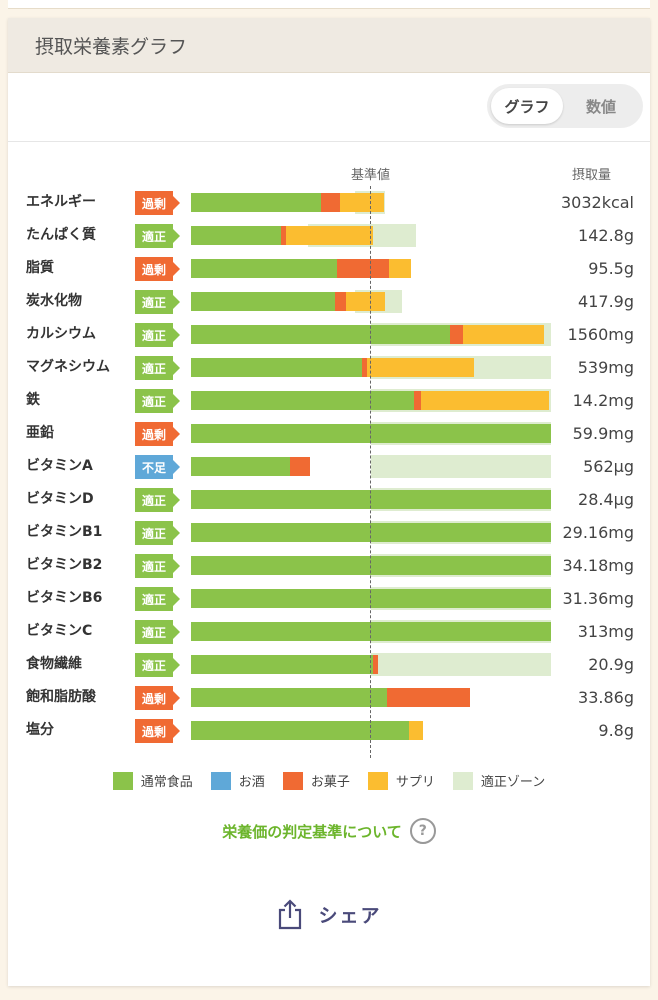 This screenshot has width=658, height=1000. I want to click on nutrient-label: 塩分, so click(40, 730).